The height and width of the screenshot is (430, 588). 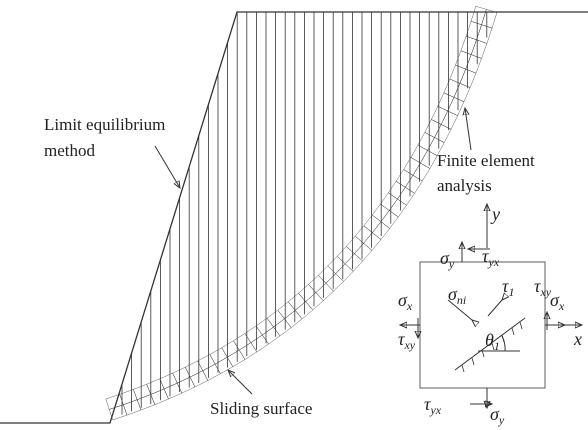 What do you see at coordinates (69, 150) in the screenshot?
I see `label: method` at bounding box center [69, 150].